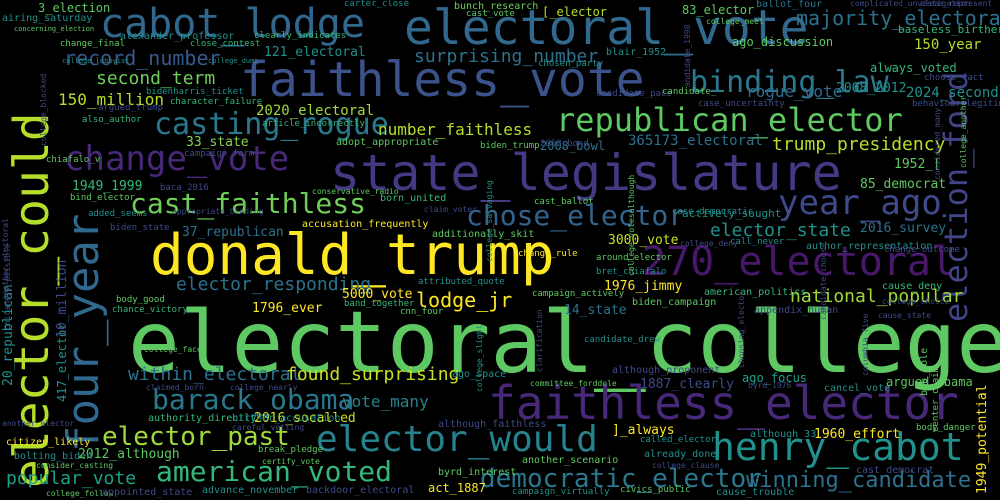 This screenshot has height=500, width=1000. What do you see at coordinates (202, 418) in the screenshot?
I see `word: authority_directly` at bounding box center [202, 418].